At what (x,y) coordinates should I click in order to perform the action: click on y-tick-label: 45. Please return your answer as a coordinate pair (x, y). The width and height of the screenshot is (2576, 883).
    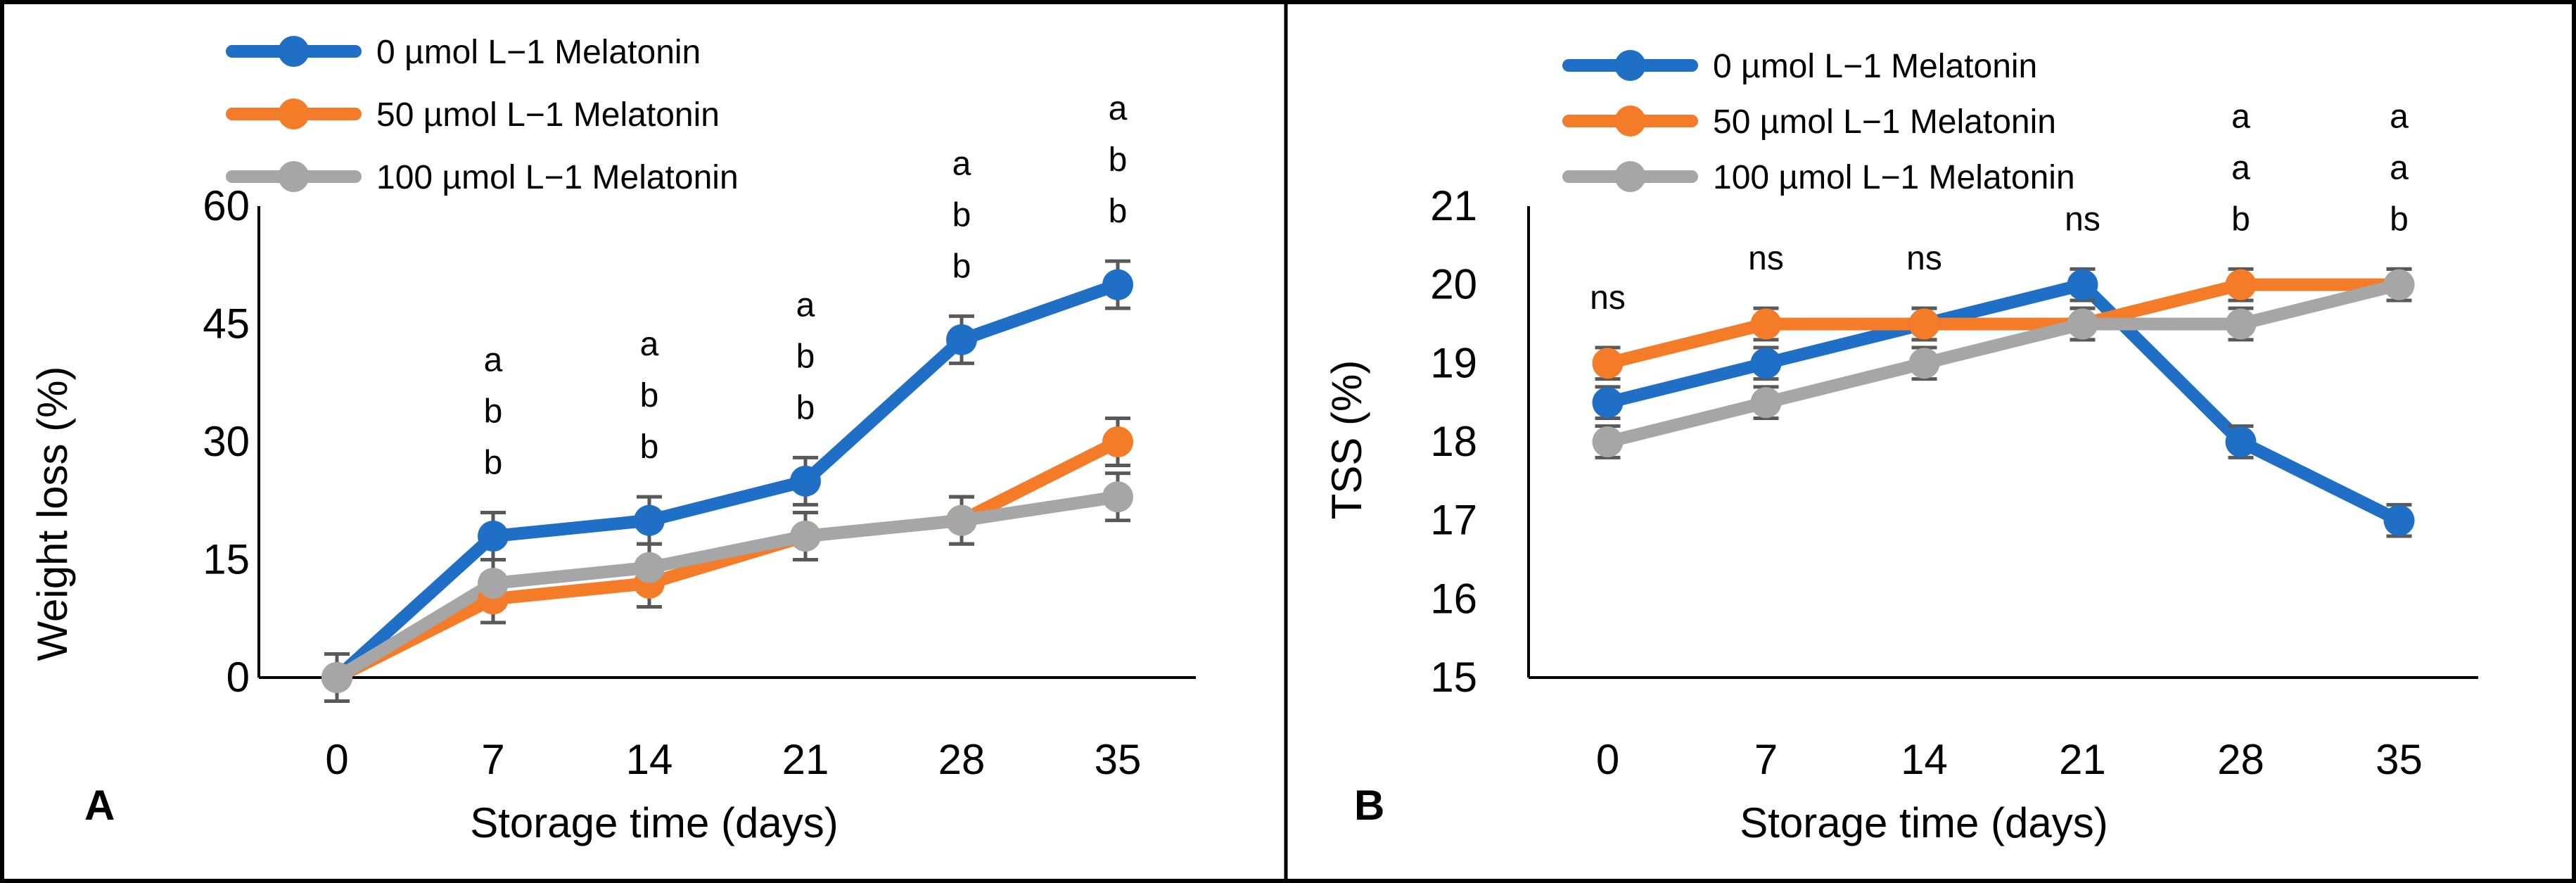
    Looking at the image, I should click on (226, 324).